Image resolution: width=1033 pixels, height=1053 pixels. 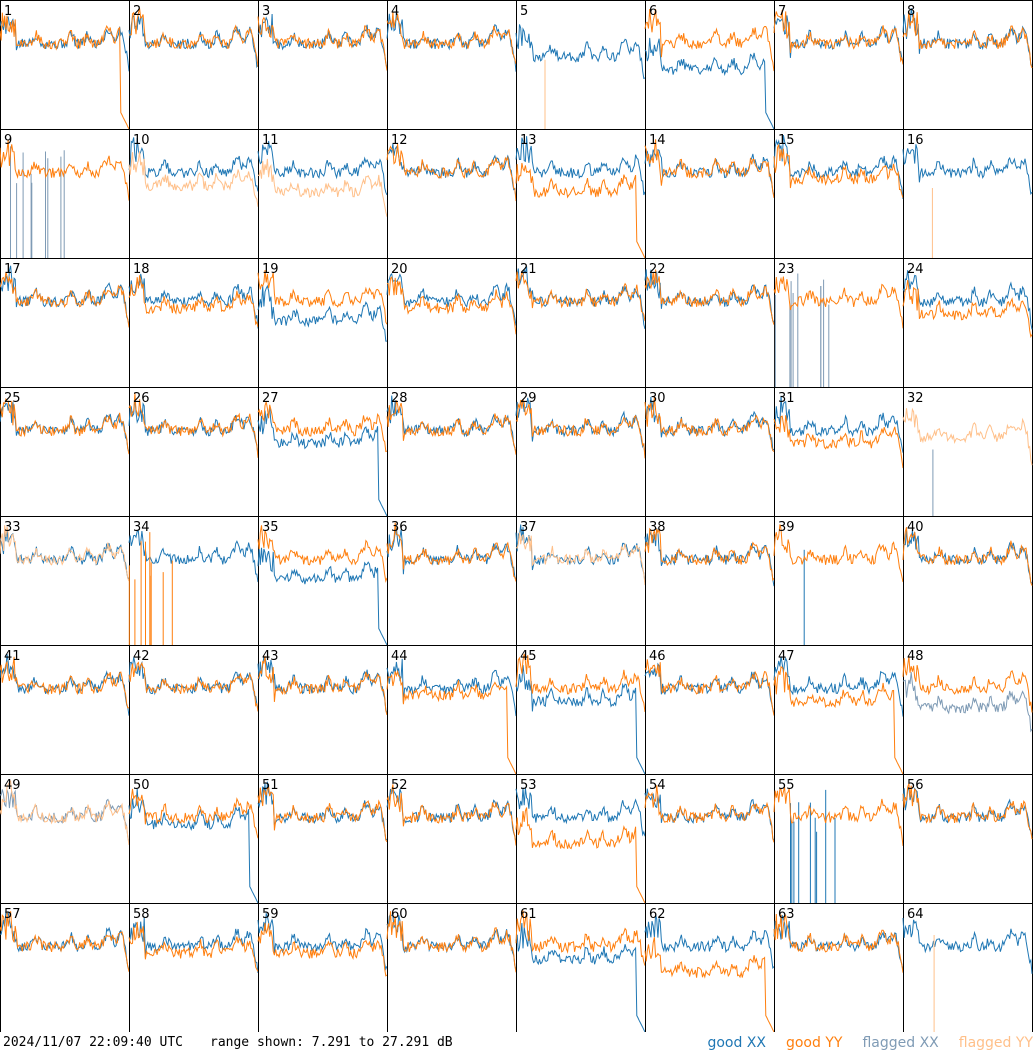 I want to click on panel-36: 36, so click(x=451, y=581).